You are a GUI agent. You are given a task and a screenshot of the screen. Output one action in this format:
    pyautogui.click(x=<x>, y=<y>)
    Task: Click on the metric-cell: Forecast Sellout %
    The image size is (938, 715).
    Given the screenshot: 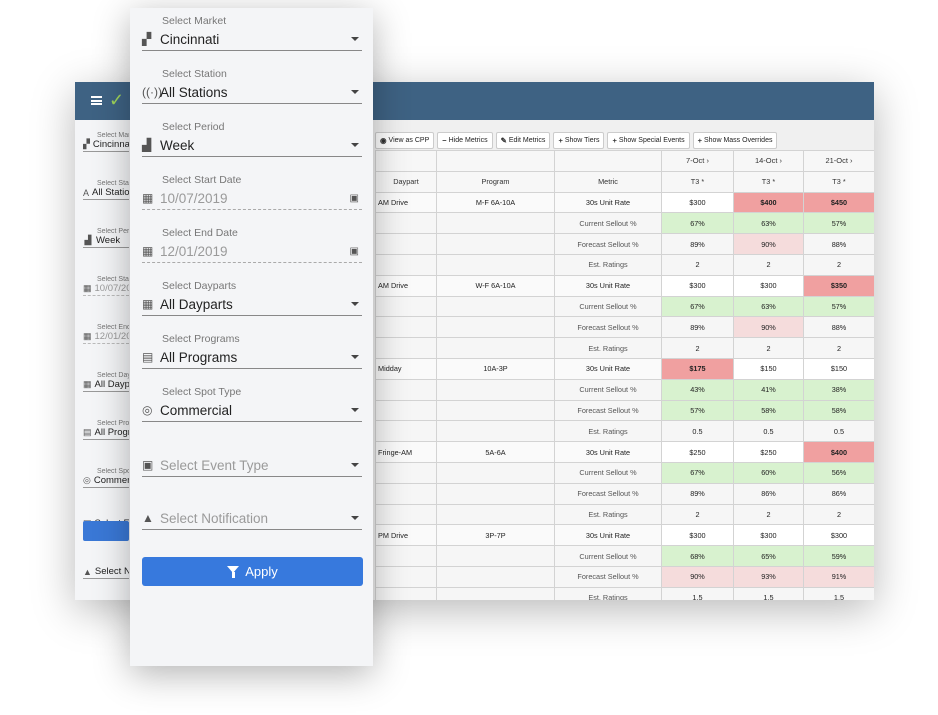 What is the action you would take?
    pyautogui.click(x=608, y=493)
    